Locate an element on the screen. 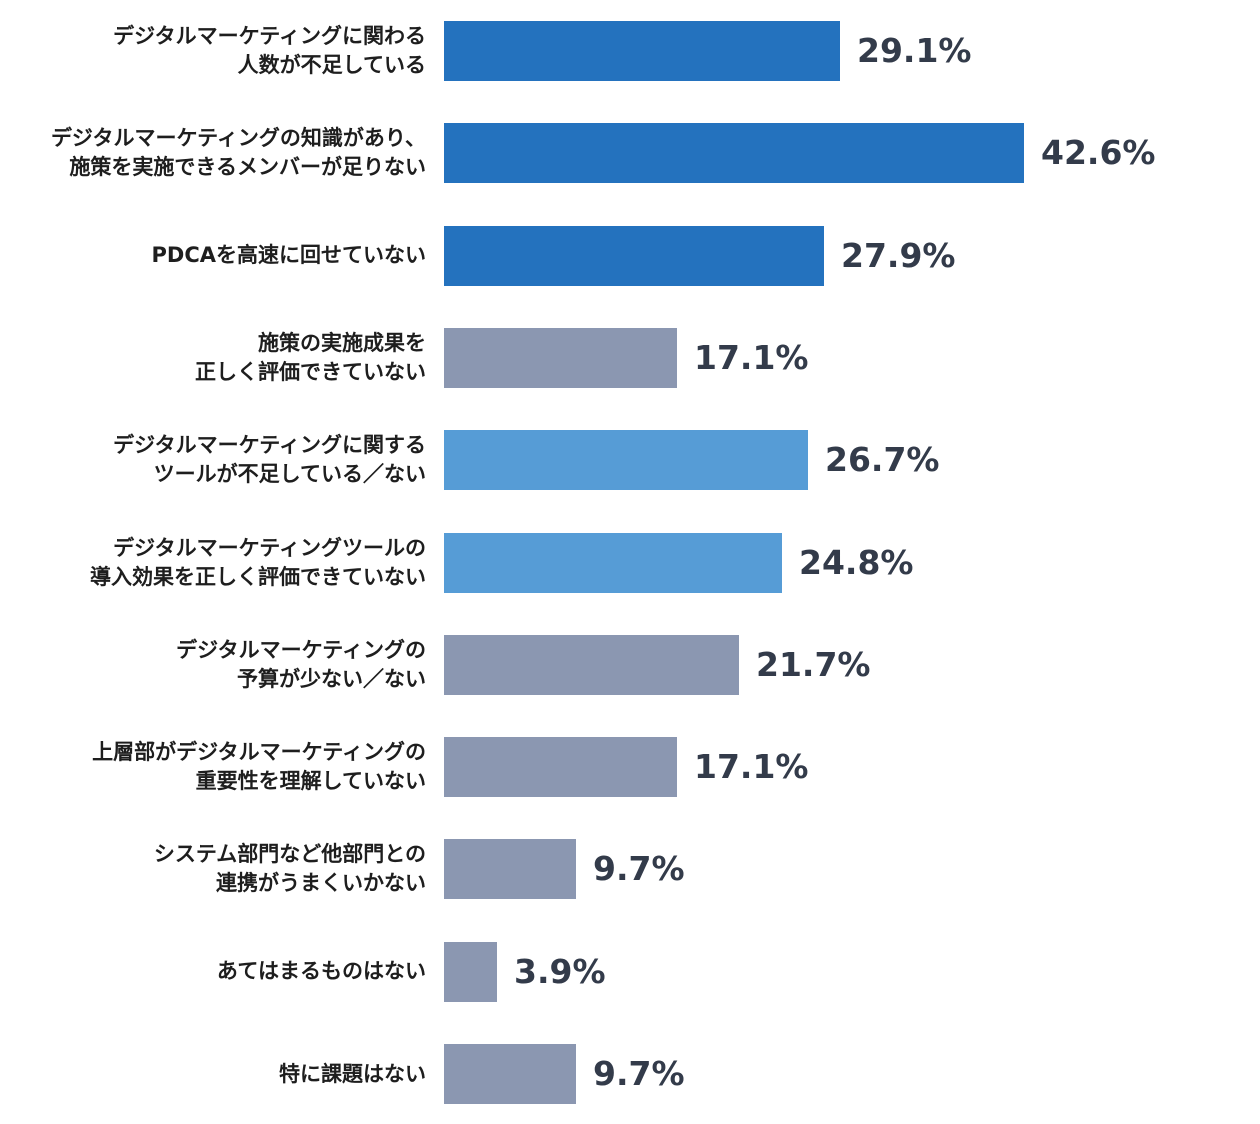  category-label-line: デジタルマーケティングに関する is located at coordinates (269, 445).